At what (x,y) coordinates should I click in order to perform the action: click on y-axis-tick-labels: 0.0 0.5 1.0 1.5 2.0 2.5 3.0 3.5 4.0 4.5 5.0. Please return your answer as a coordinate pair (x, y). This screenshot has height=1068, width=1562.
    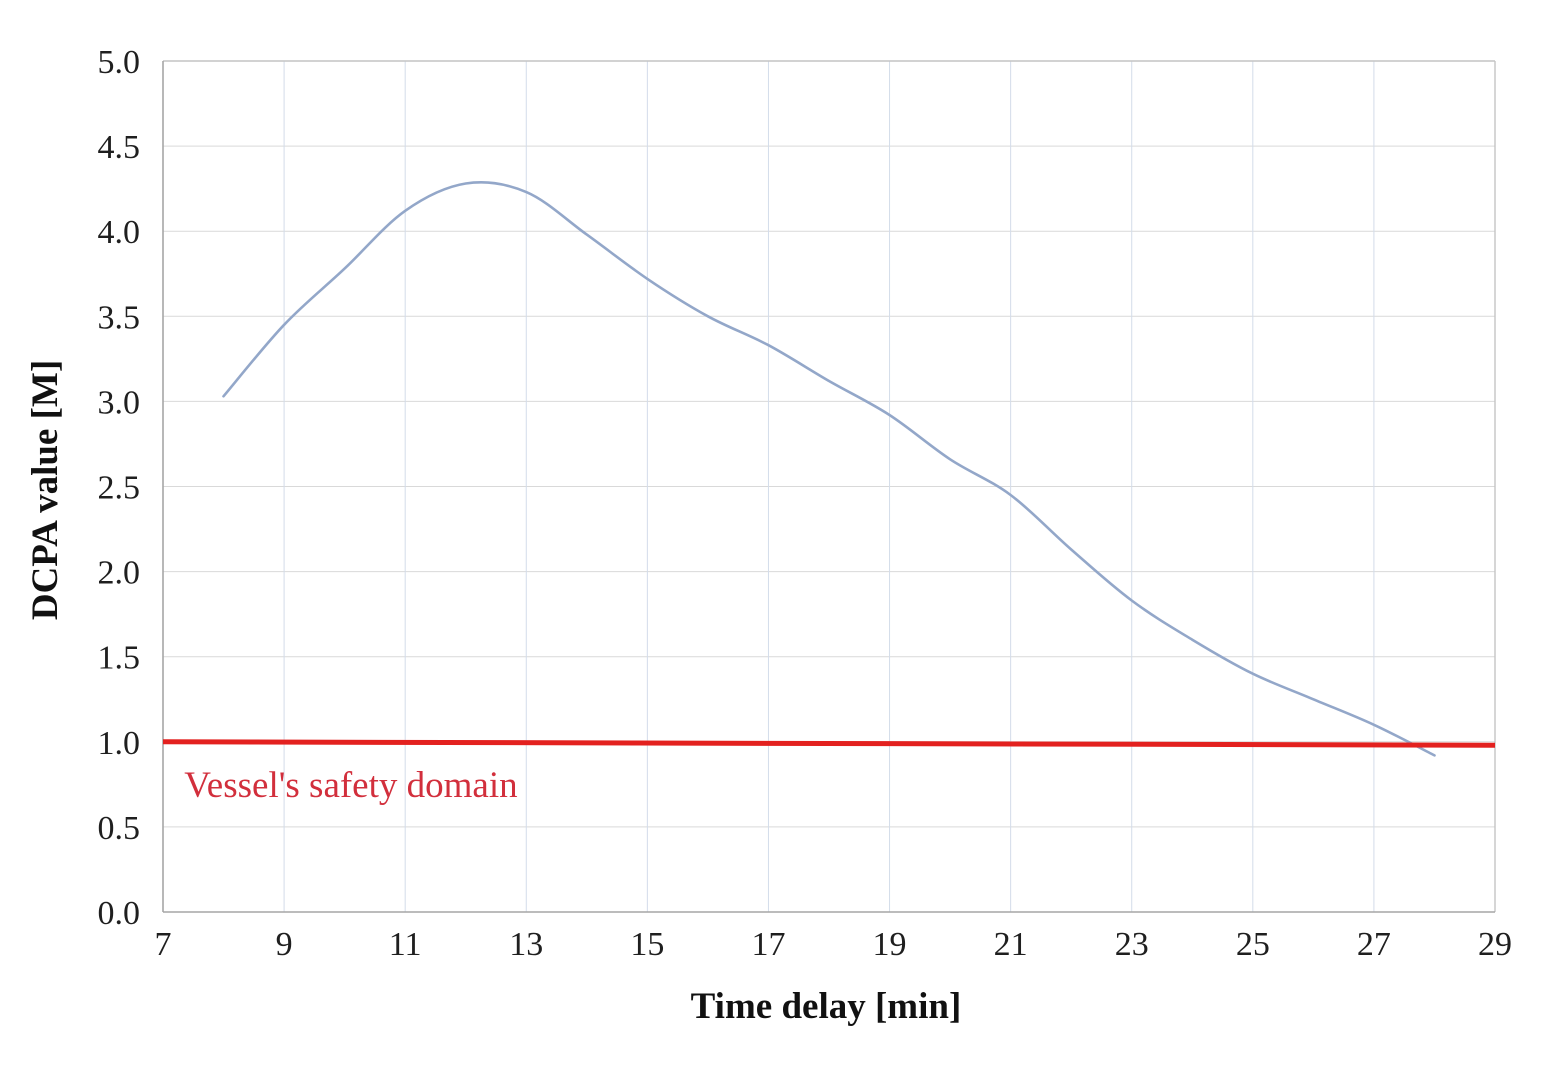
    Looking at the image, I should click on (119, 488).